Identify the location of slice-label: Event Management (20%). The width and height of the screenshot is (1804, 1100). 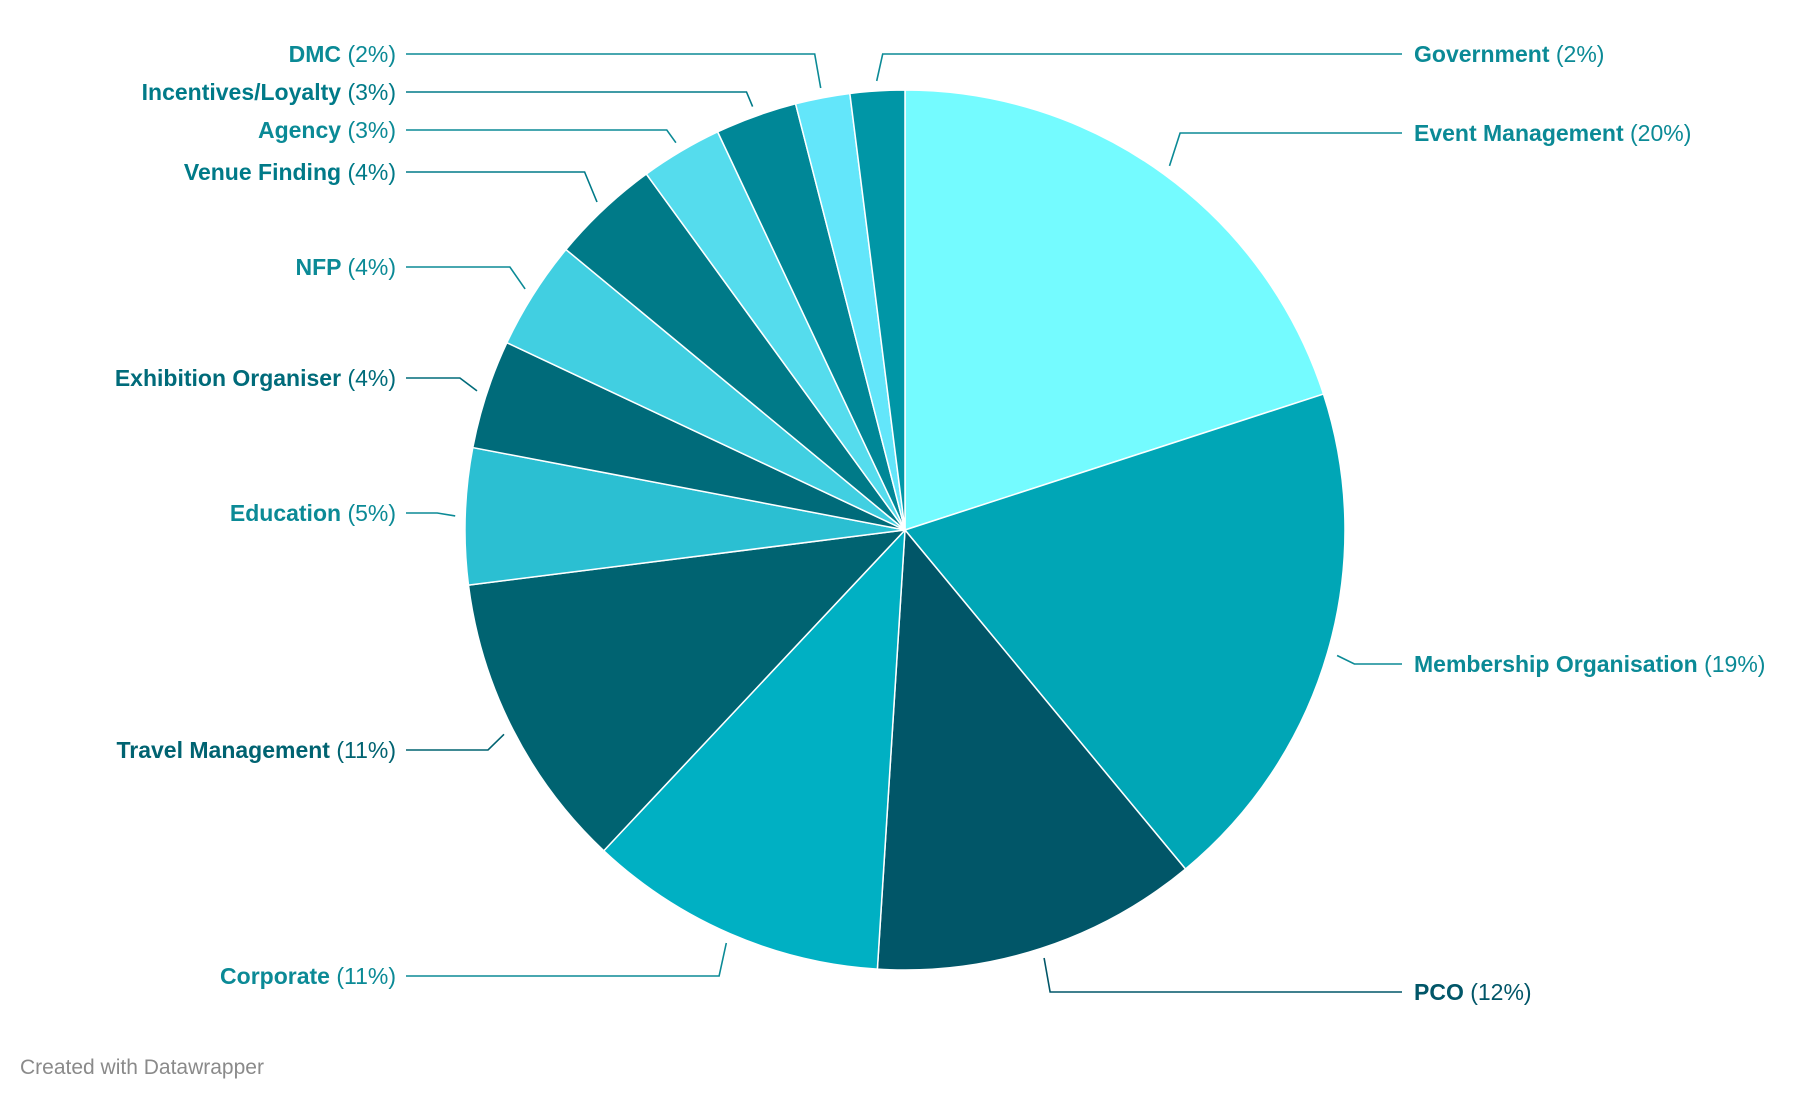
(1552, 133).